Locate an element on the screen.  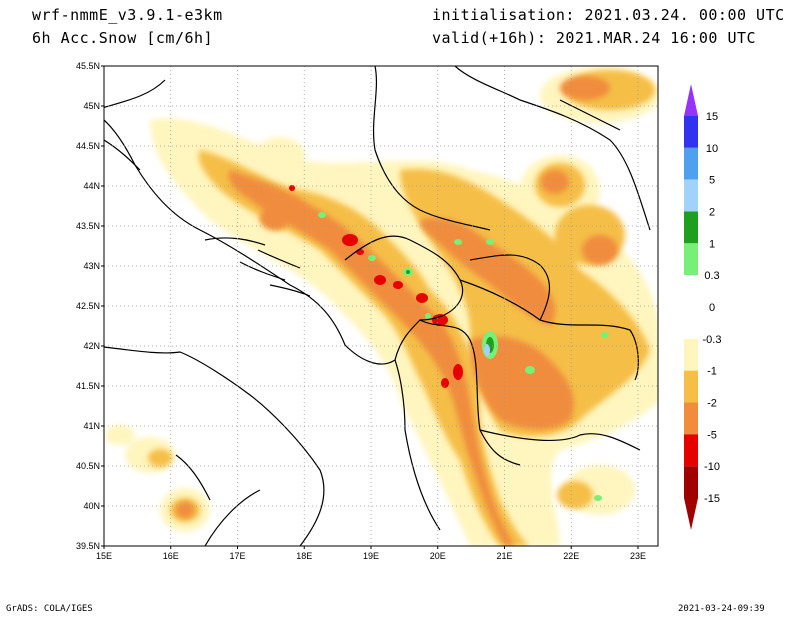
lat-tick-label: 42N is located at coordinates (91, 346).